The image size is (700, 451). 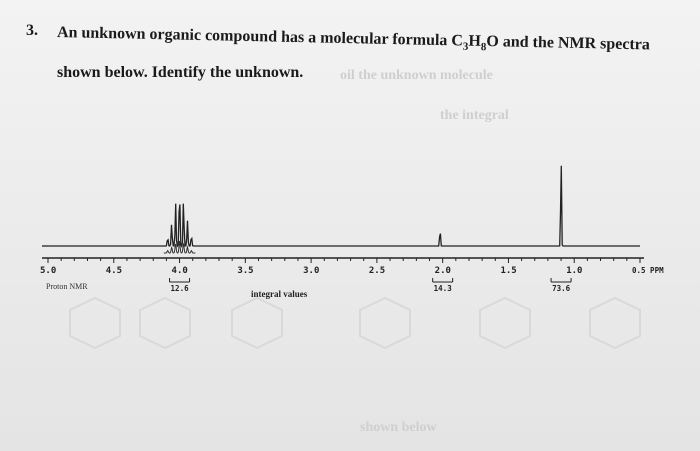 What do you see at coordinates (377, 271) in the screenshot?
I see `axis-tick-label: 2.5` at bounding box center [377, 271].